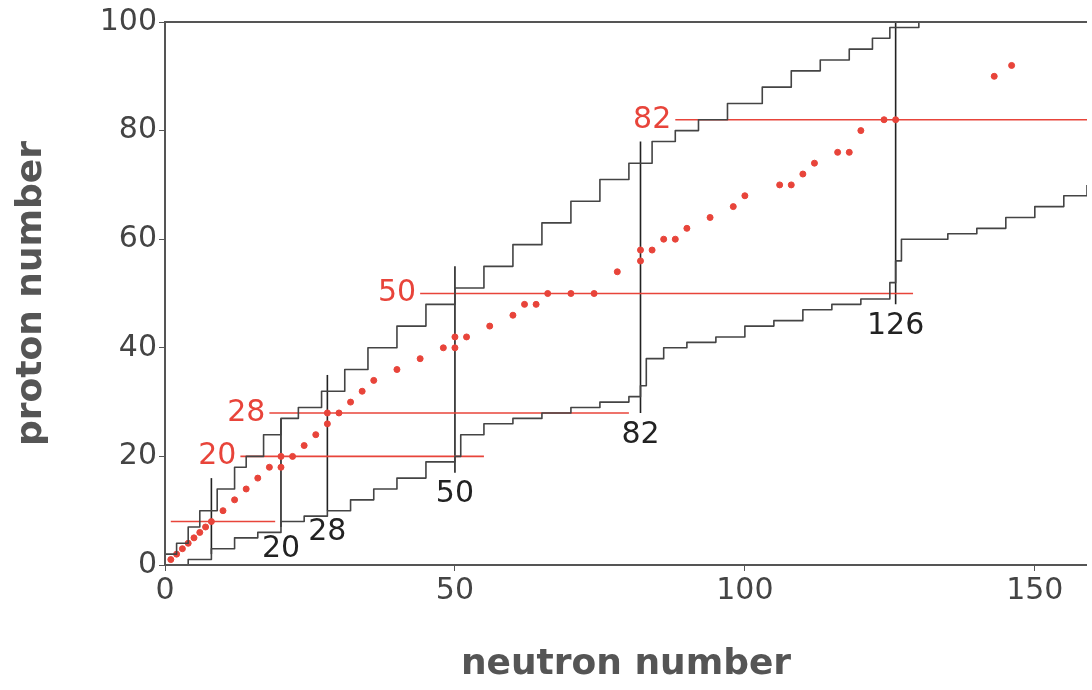 The height and width of the screenshot is (690, 1092). Describe the element at coordinates (137, 128) in the screenshot. I see `y-tick-label: 80` at that location.